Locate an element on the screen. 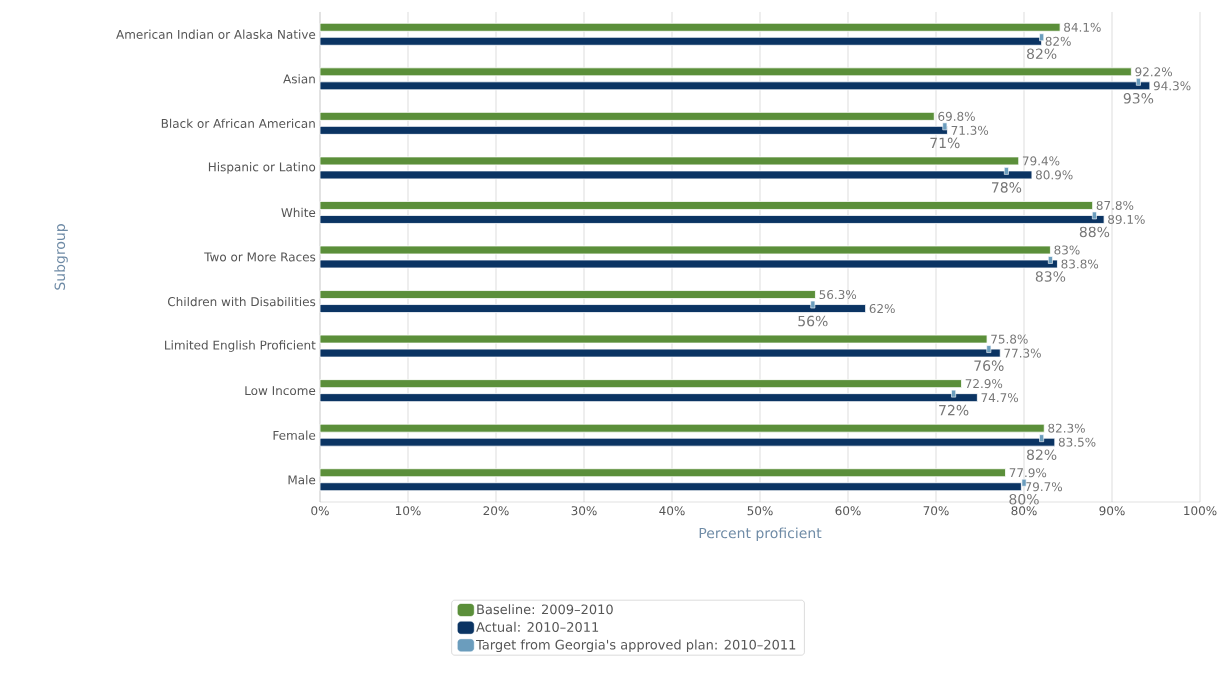 The height and width of the screenshot is (694, 1224). x-tick-label: 100% is located at coordinates (1200, 511).